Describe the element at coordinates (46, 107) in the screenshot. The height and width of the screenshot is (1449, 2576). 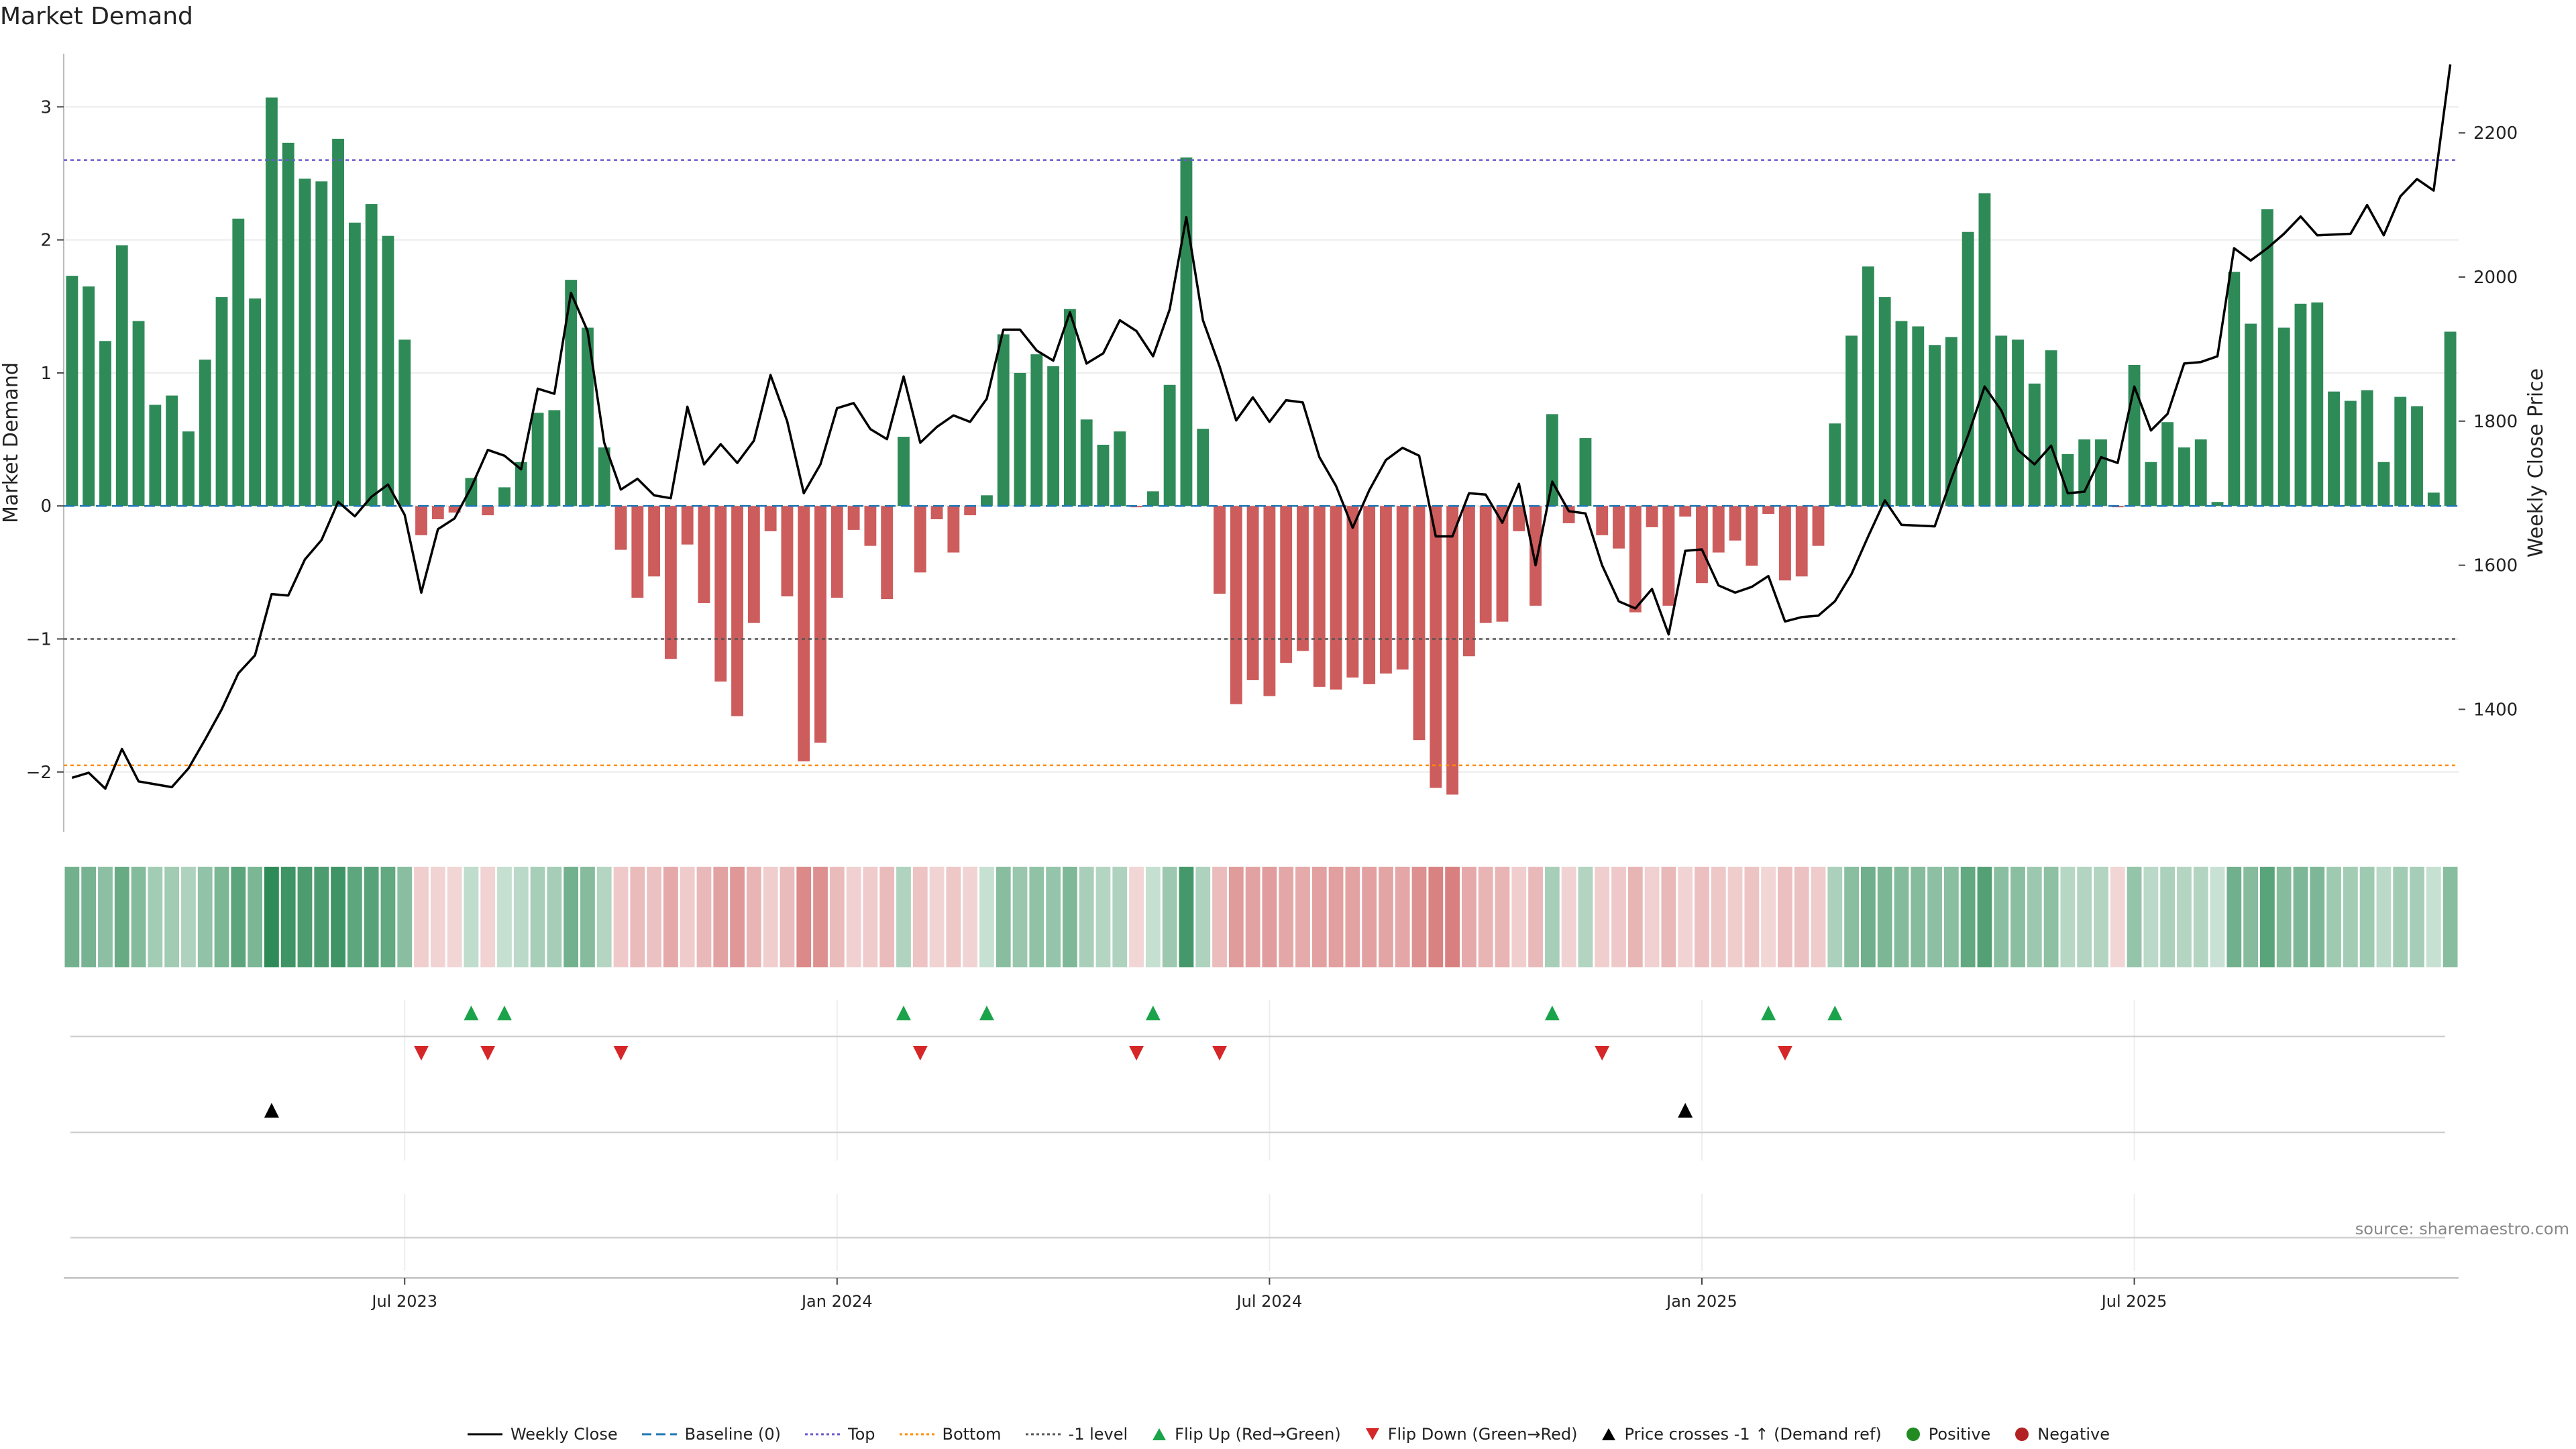
I see `y-tick-label: 3` at that location.